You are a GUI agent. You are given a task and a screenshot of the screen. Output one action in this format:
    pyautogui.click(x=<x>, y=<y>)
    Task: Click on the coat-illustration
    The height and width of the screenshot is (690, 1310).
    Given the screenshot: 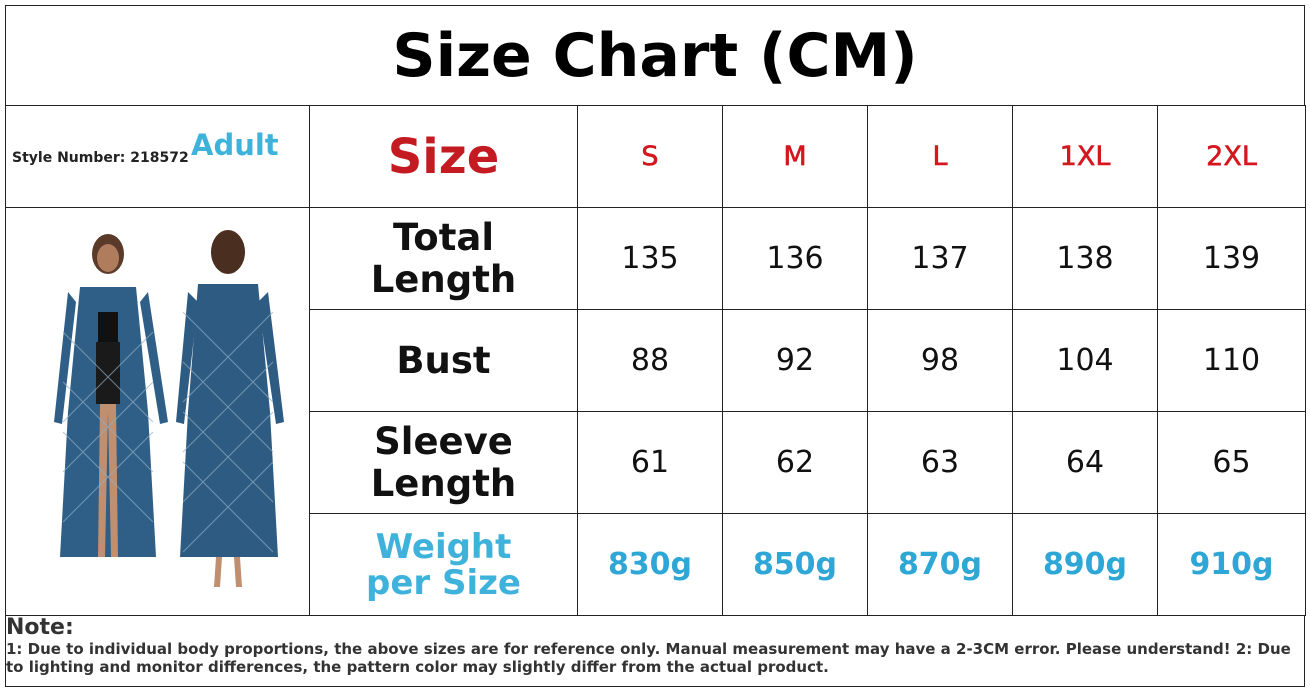 What is the action you would take?
    pyautogui.click(x=168, y=408)
    